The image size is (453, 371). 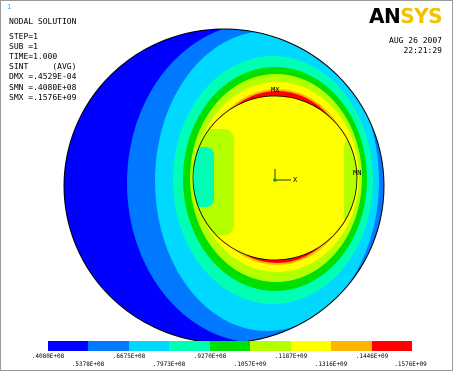 What do you see at coordinates (43, 67) in the screenshot?
I see `sint-line: SINT (AVG)` at bounding box center [43, 67].